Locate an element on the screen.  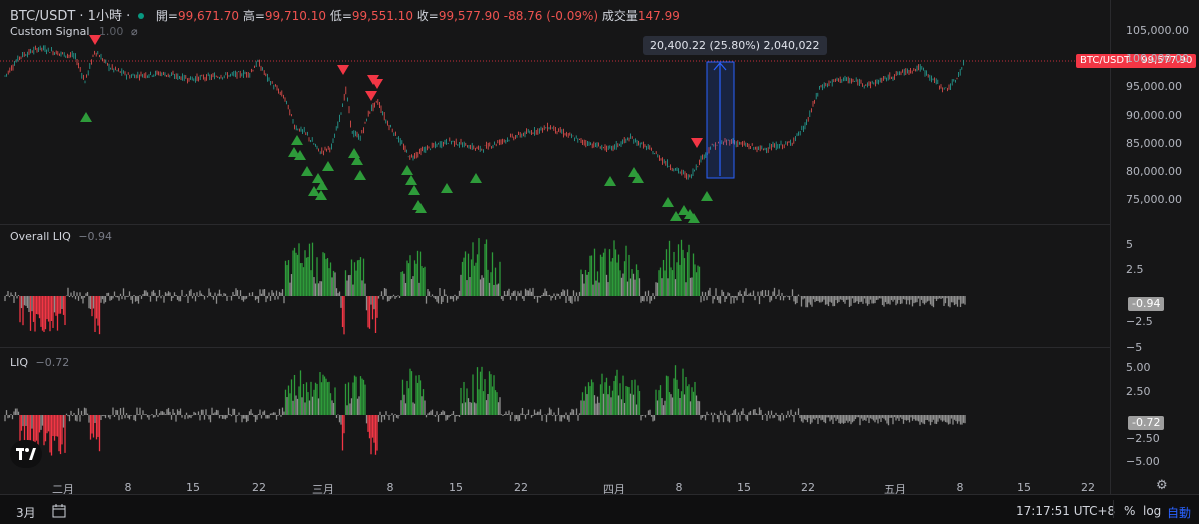
pane2-title: Overall LIQ is located at coordinates (40, 236).